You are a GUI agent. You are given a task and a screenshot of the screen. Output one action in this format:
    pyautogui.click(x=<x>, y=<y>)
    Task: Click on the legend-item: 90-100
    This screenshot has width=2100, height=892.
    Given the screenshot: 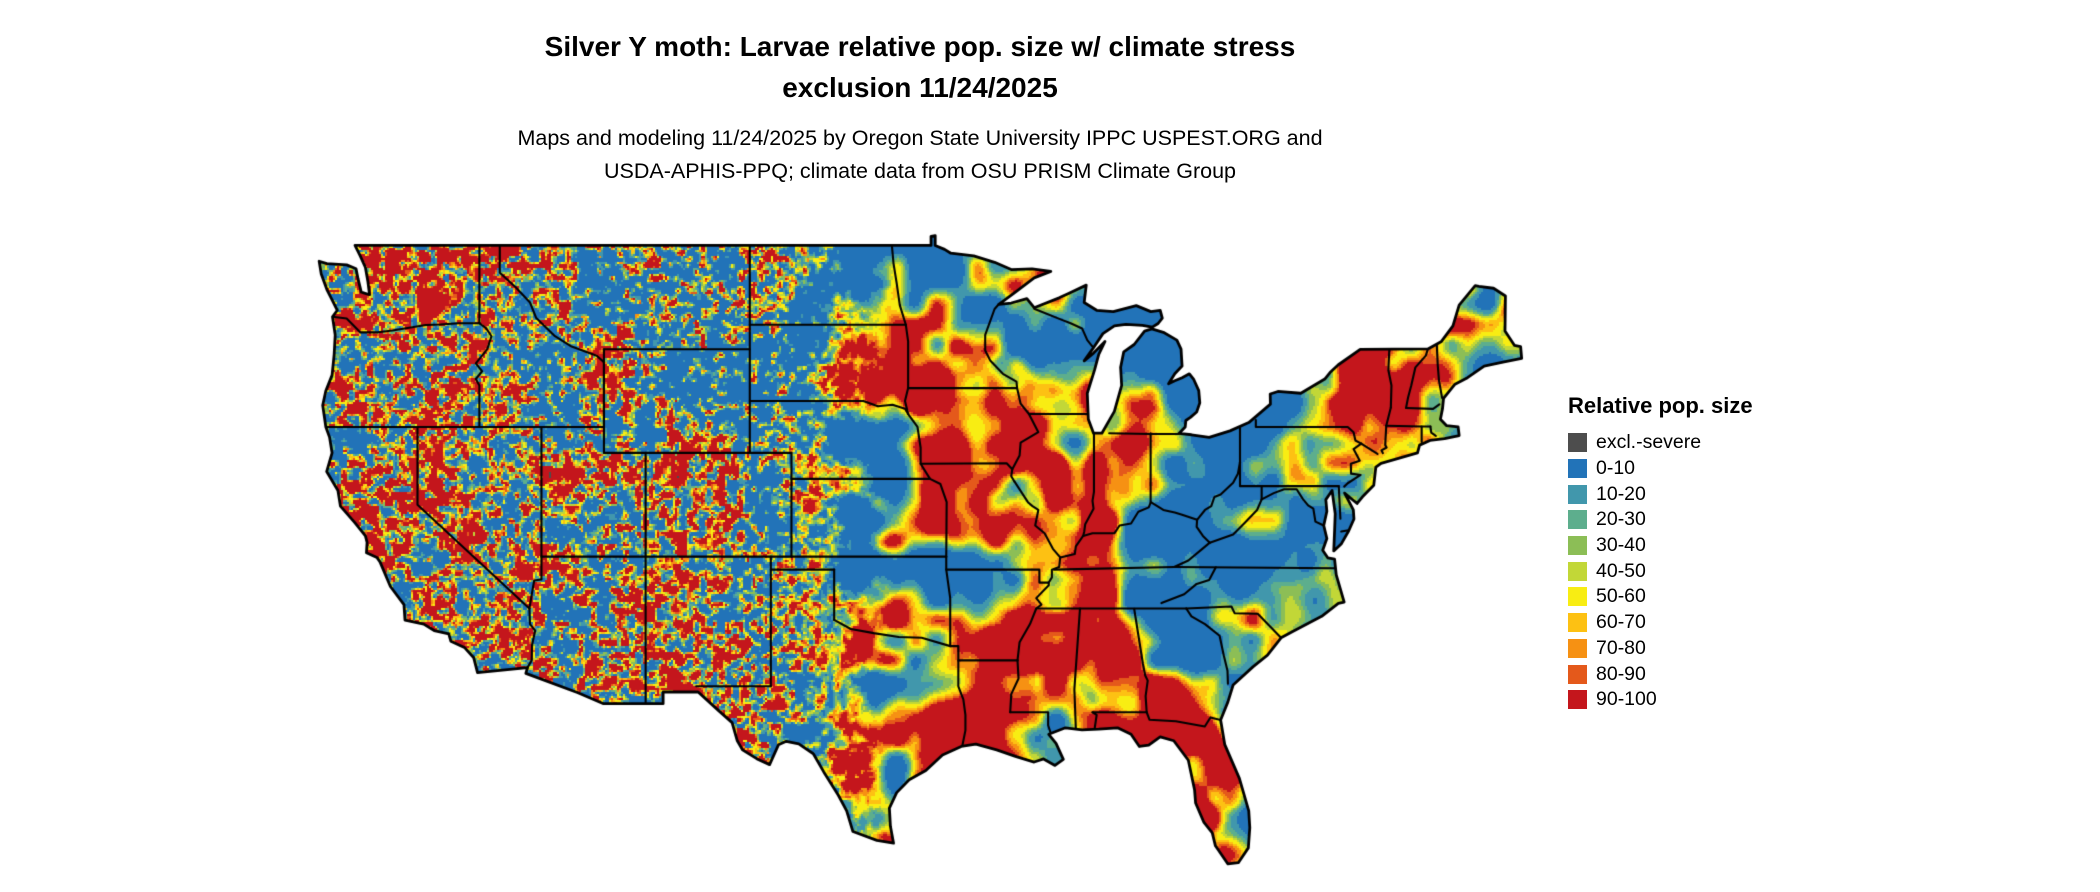 What is the action you would take?
    pyautogui.click(x=1733, y=700)
    